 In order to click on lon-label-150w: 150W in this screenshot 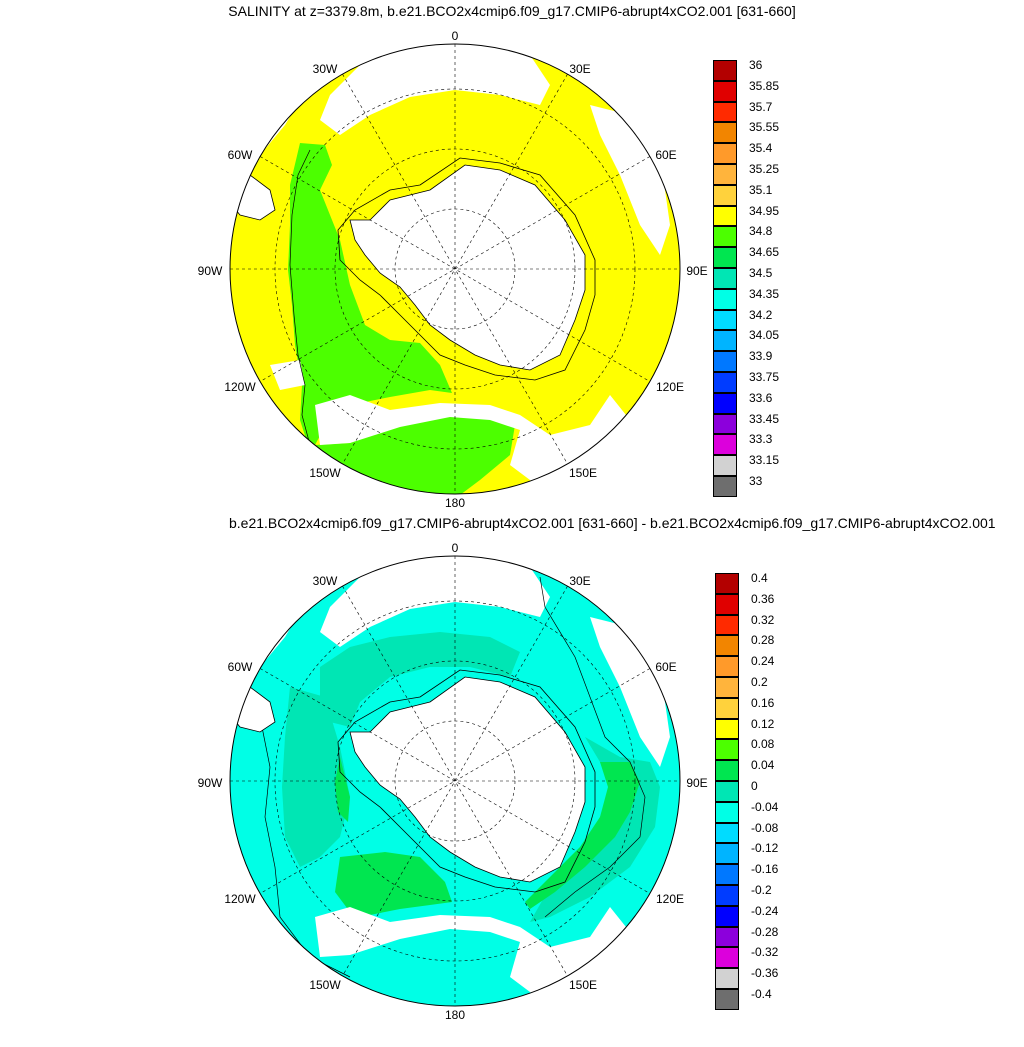, I will do `click(325, 985)`.